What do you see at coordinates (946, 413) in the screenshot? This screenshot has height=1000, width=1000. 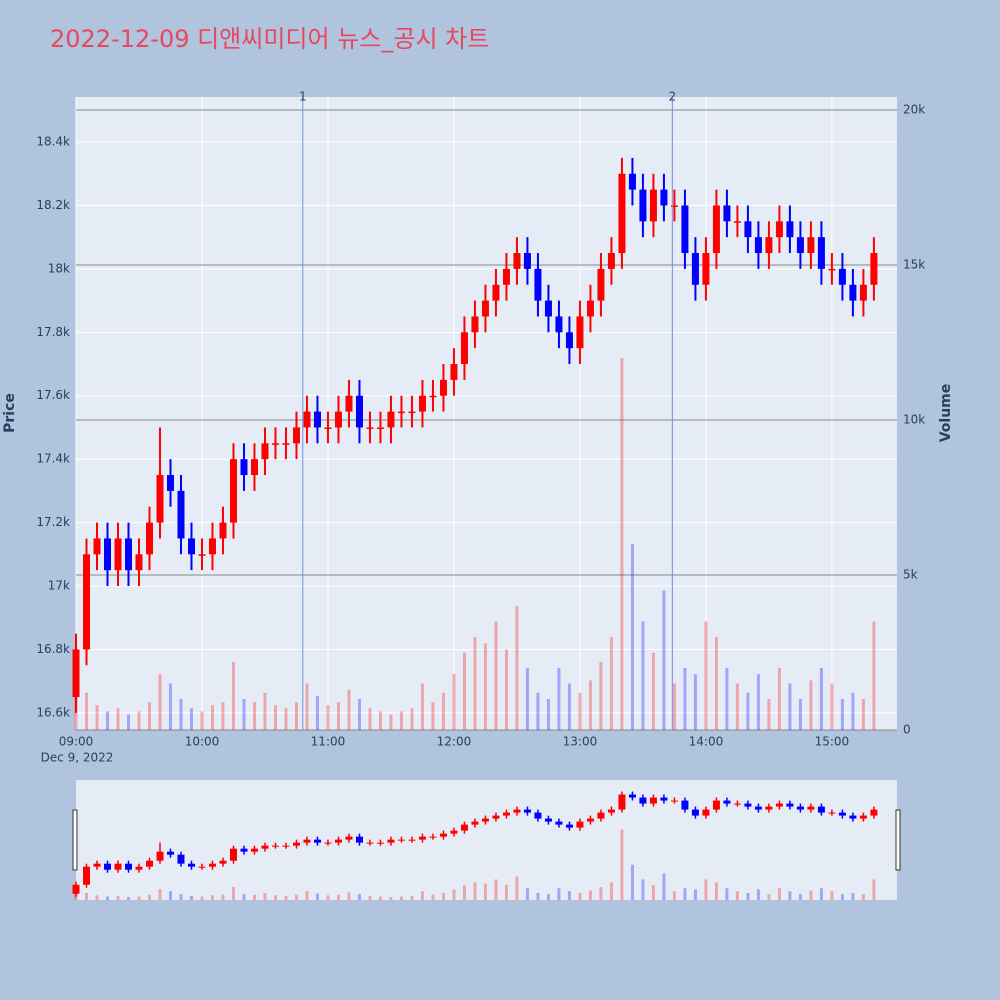 I see `y2-axis-title: Volume` at bounding box center [946, 413].